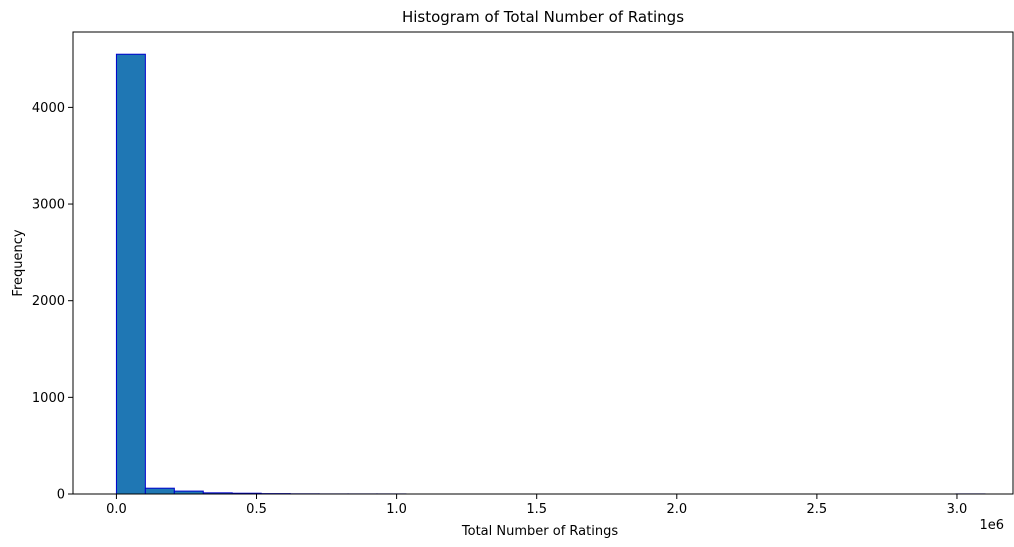 This screenshot has width=1014, height=547. I want to click on y-tick-label: 2000, so click(48, 301).